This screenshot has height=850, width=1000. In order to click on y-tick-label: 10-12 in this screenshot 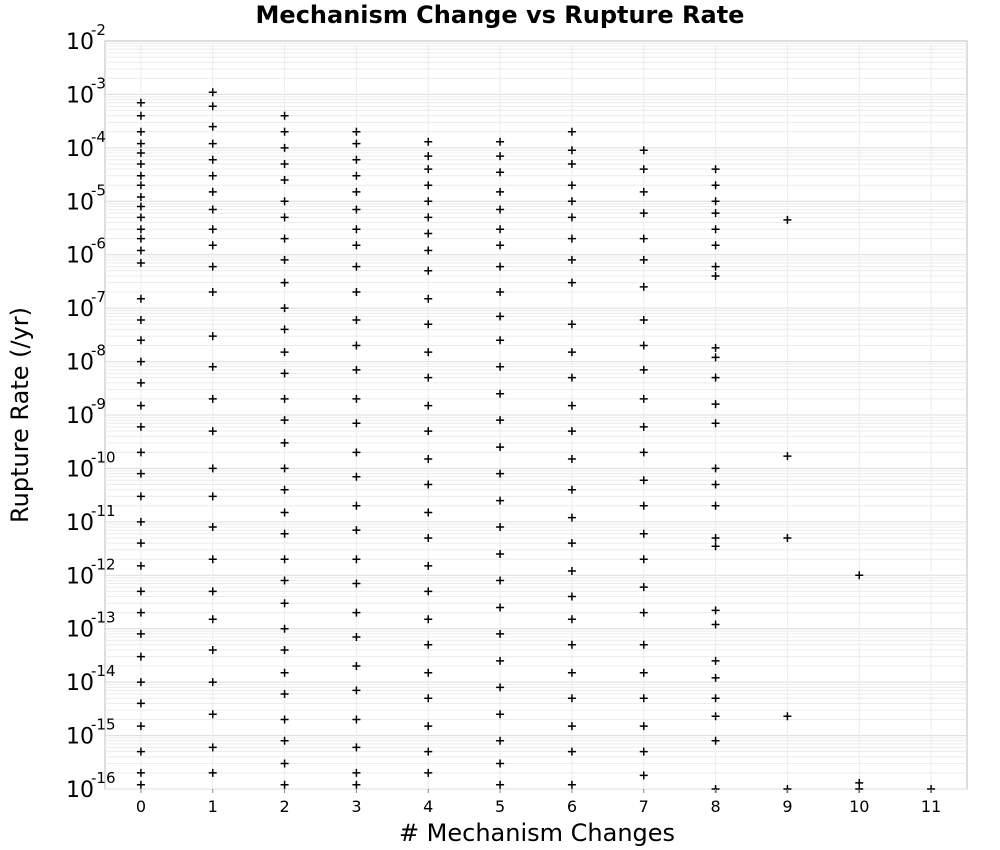, I will do `click(91, 572)`.